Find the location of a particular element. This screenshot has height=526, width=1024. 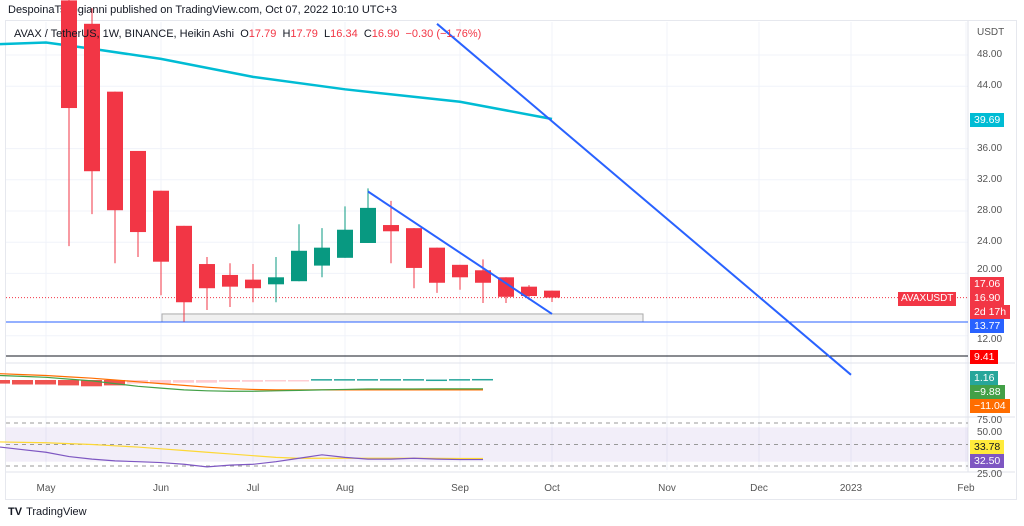

price-axis-label: −9.88 is located at coordinates (987, 392).